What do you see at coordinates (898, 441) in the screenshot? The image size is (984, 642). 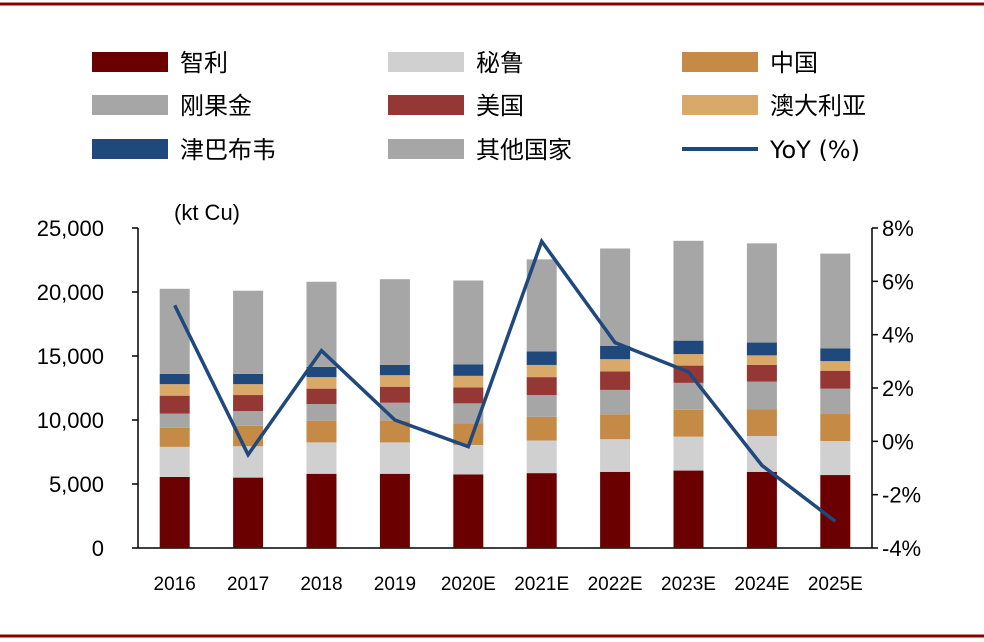 I see `right-tick-label: 0%` at bounding box center [898, 441].